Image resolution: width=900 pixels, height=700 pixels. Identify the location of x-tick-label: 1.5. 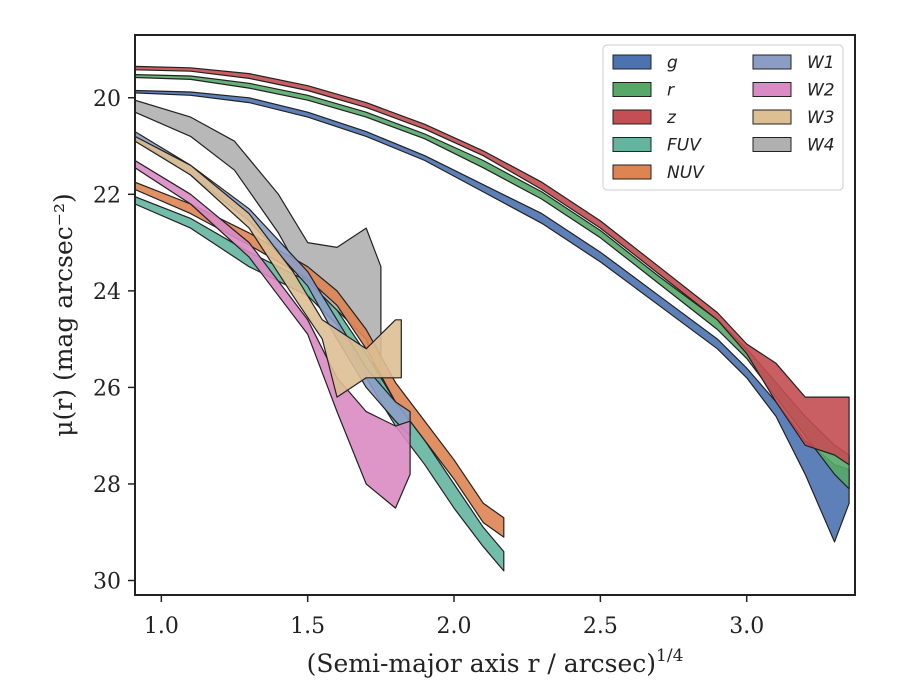
(307, 626).